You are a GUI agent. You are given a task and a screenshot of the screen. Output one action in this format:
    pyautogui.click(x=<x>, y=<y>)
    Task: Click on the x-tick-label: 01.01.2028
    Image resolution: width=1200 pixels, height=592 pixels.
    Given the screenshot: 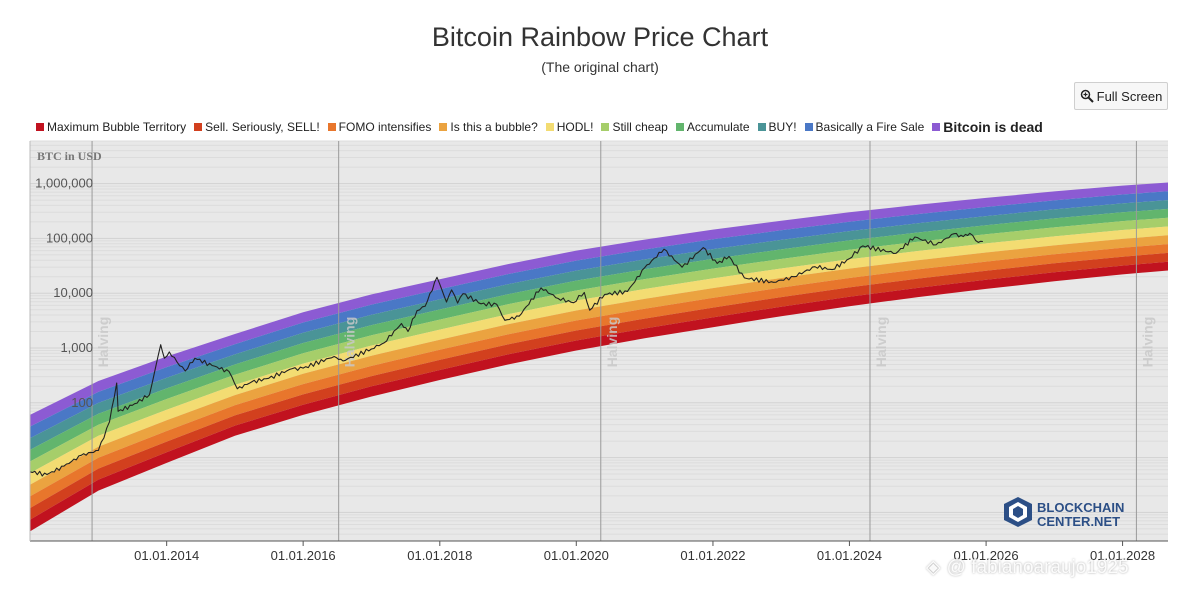 What is the action you would take?
    pyautogui.click(x=1122, y=555)
    